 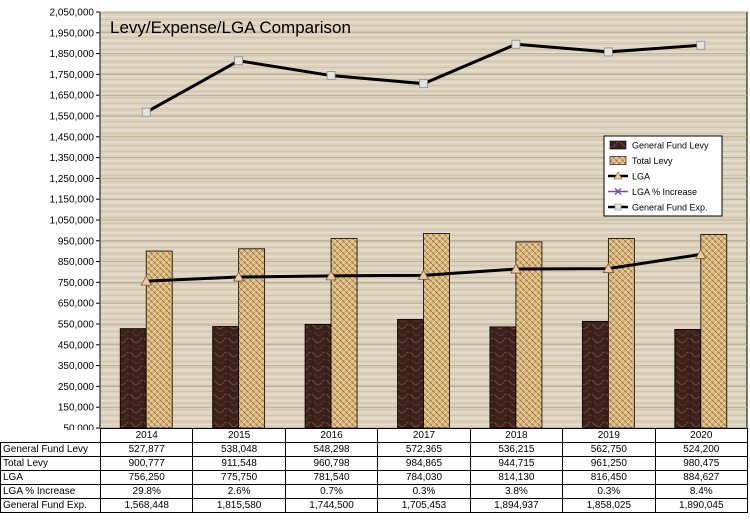 What do you see at coordinates (72, 96) in the screenshot?
I see `y-tick-label: 1,650,000` at bounding box center [72, 96].